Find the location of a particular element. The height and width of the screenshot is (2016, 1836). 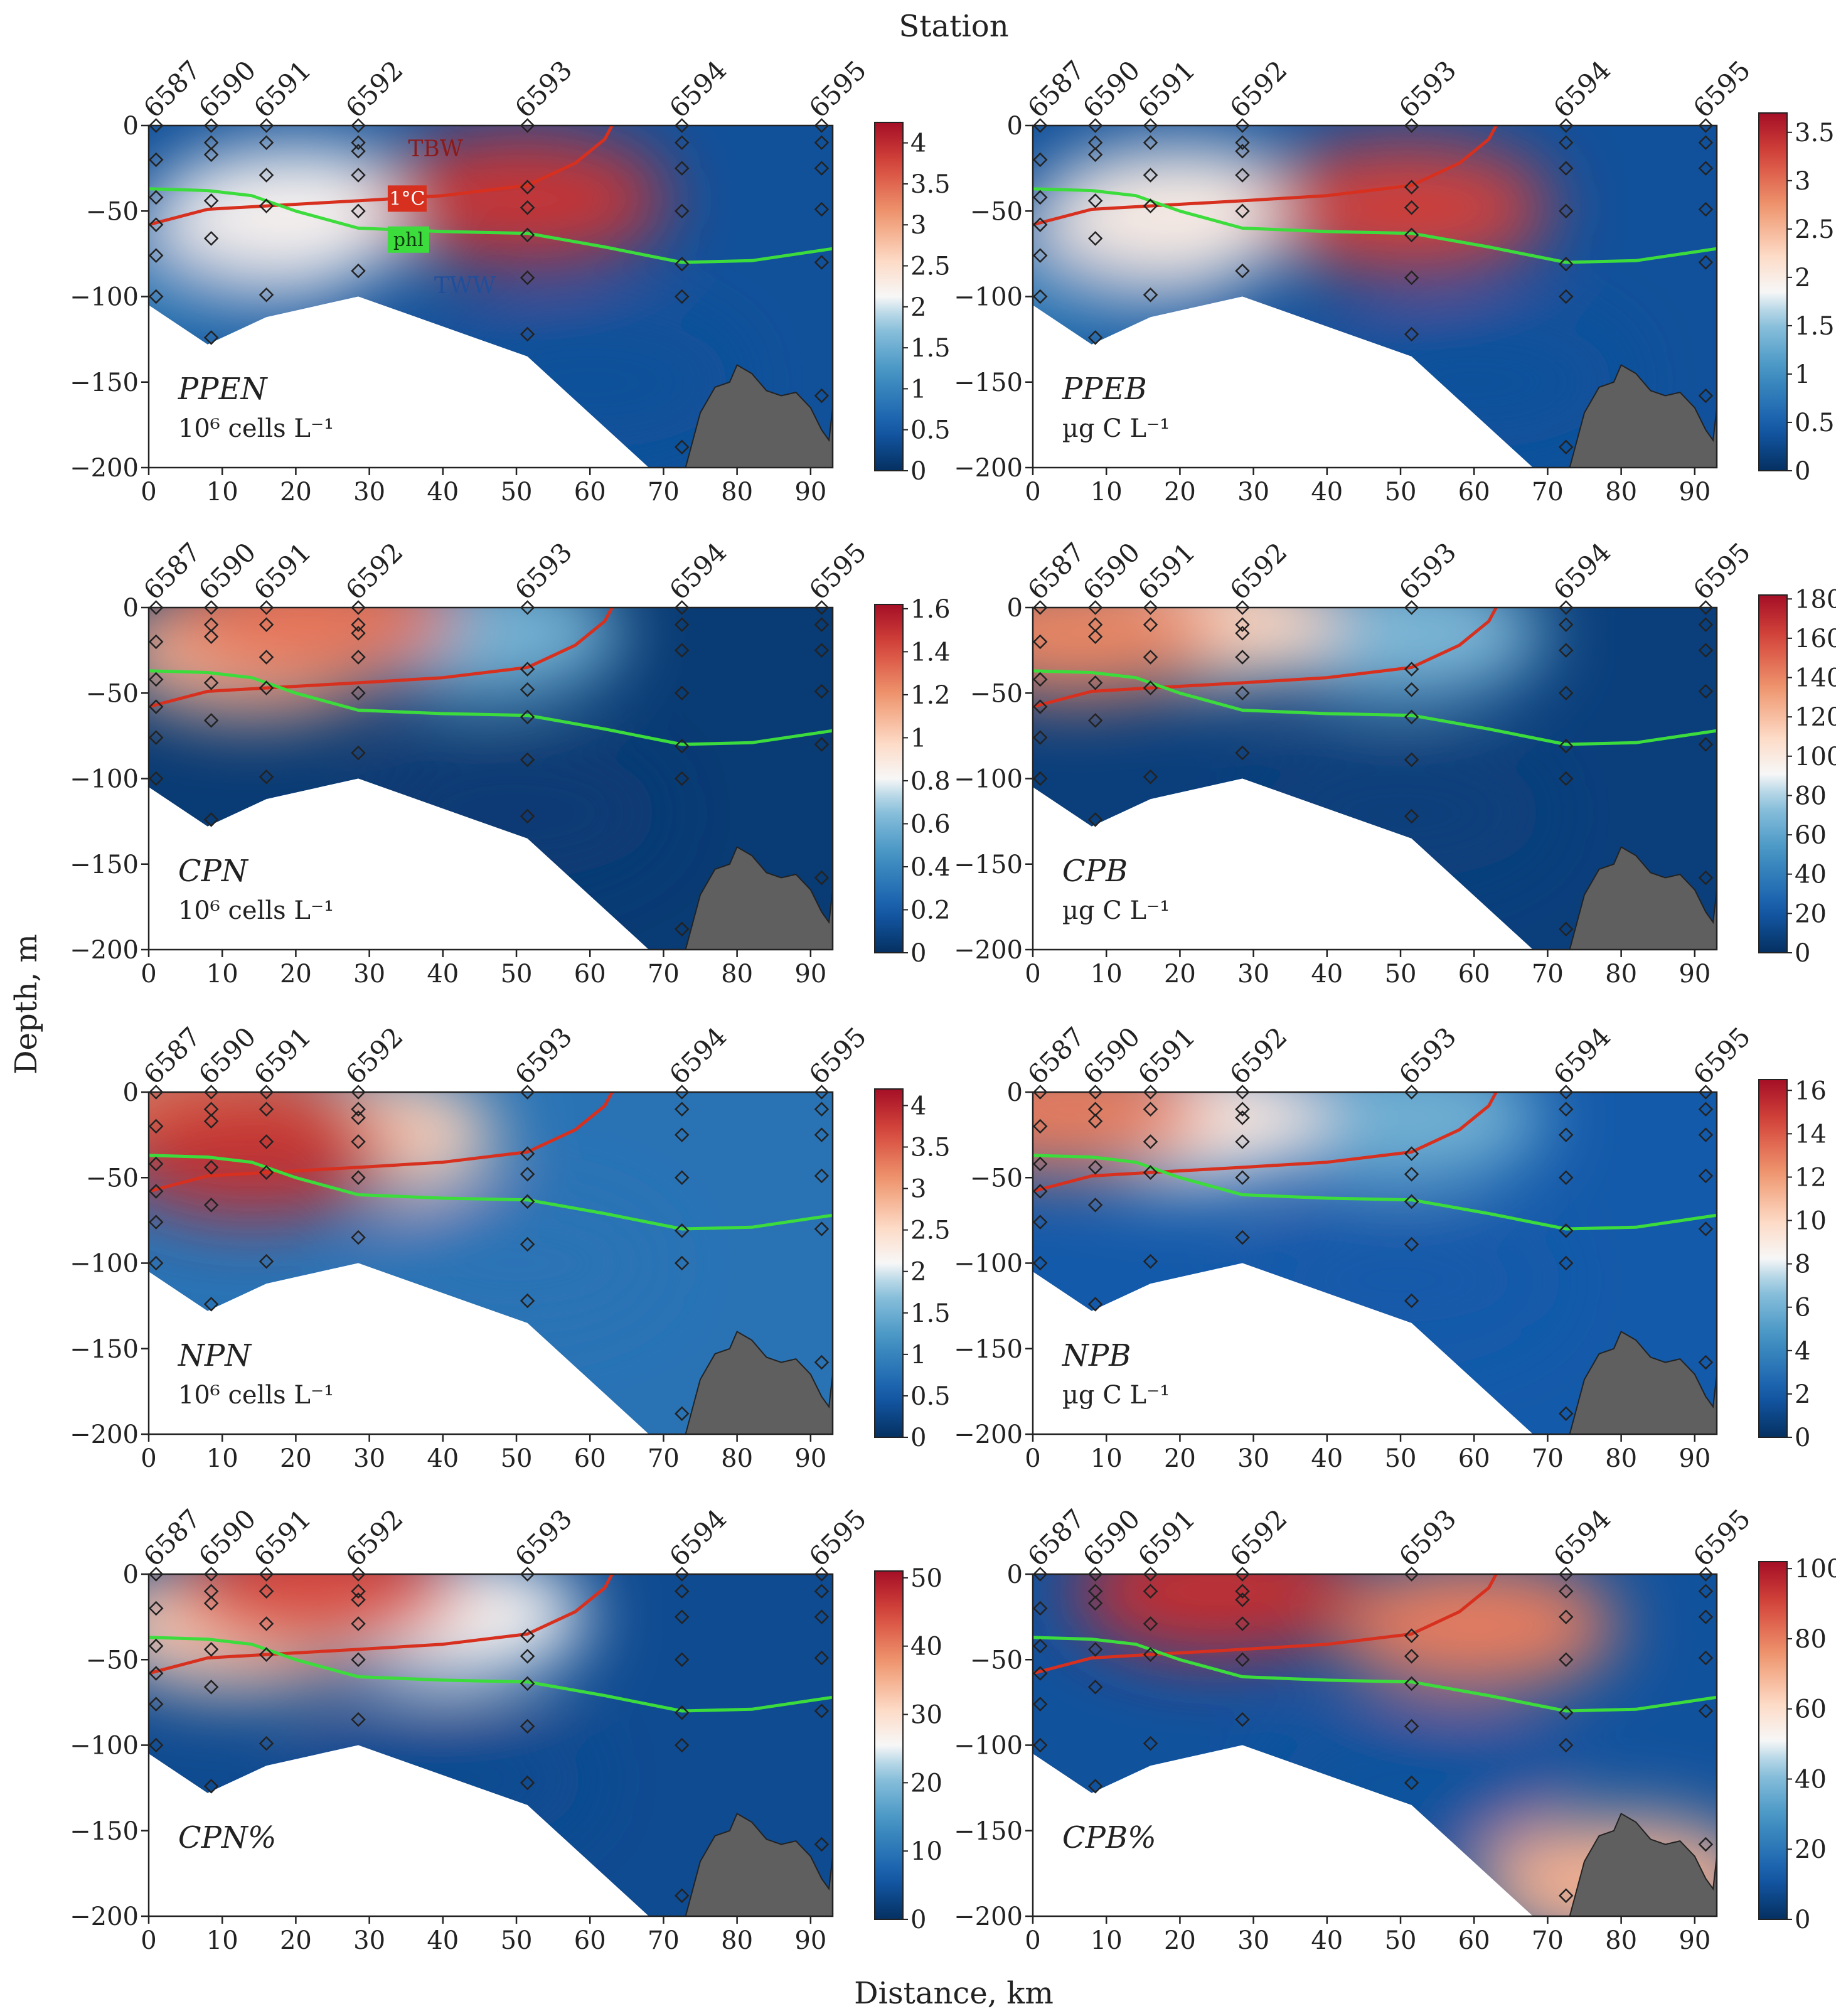

y-tick-label: −200 is located at coordinates (988, 1434).